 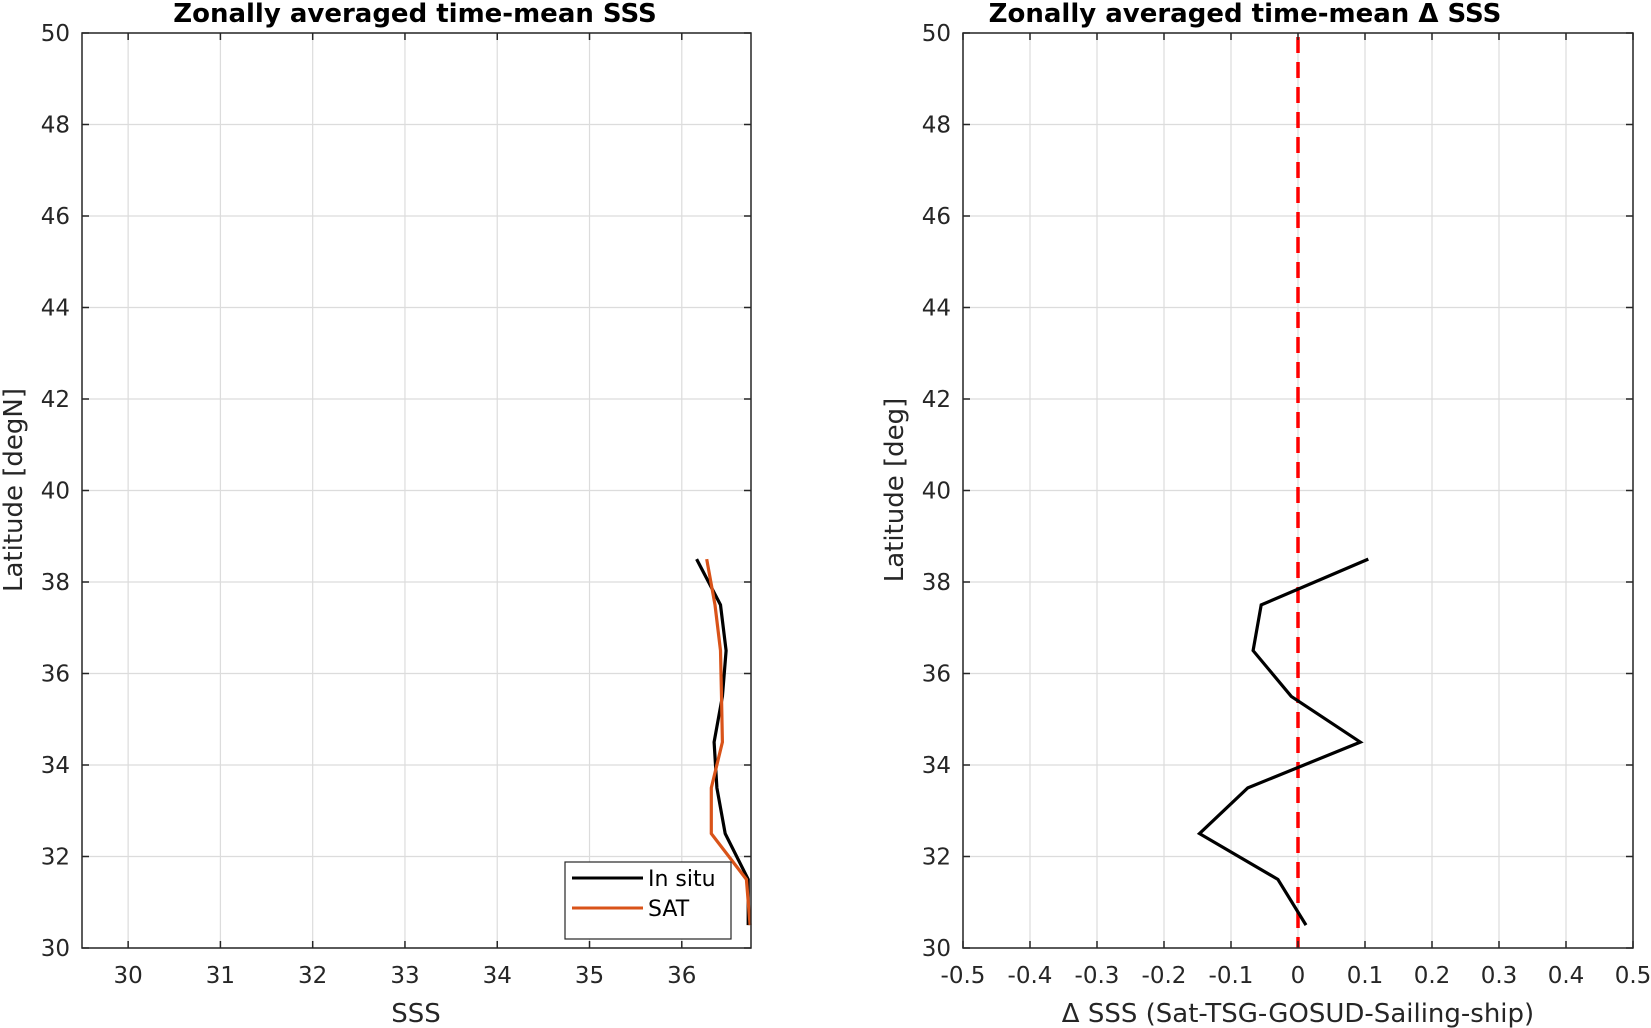 I want to click on delta-sss-y-tick-label: 40, so click(x=936, y=492).